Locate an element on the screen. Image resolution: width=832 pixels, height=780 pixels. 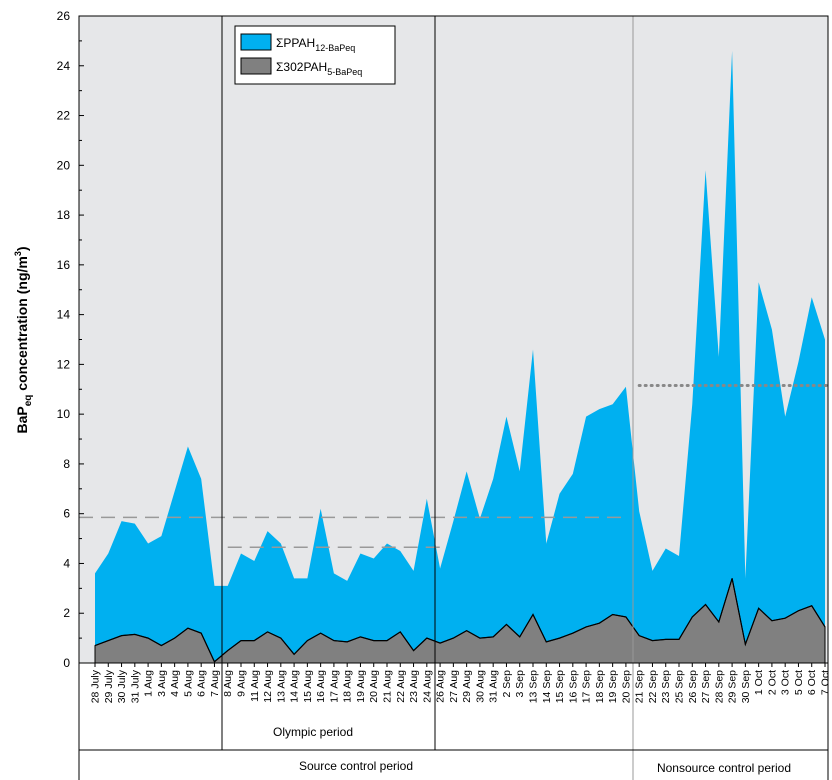
y-tick-label: 6 is located at coordinates (66, 514).